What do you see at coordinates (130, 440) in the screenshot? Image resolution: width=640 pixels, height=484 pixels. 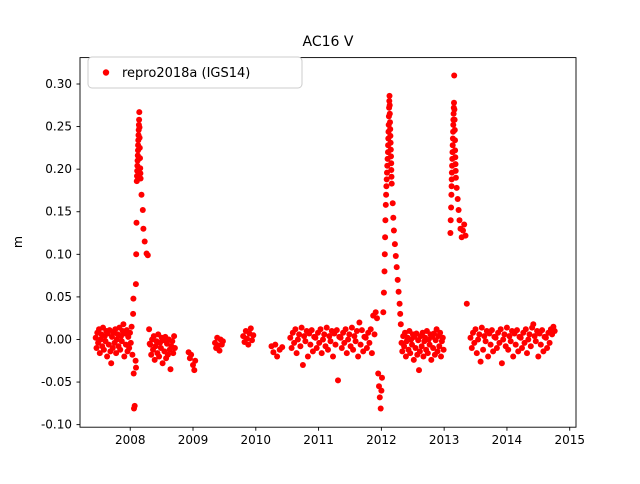 I see `x-tick-label: 2008` at bounding box center [130, 440].